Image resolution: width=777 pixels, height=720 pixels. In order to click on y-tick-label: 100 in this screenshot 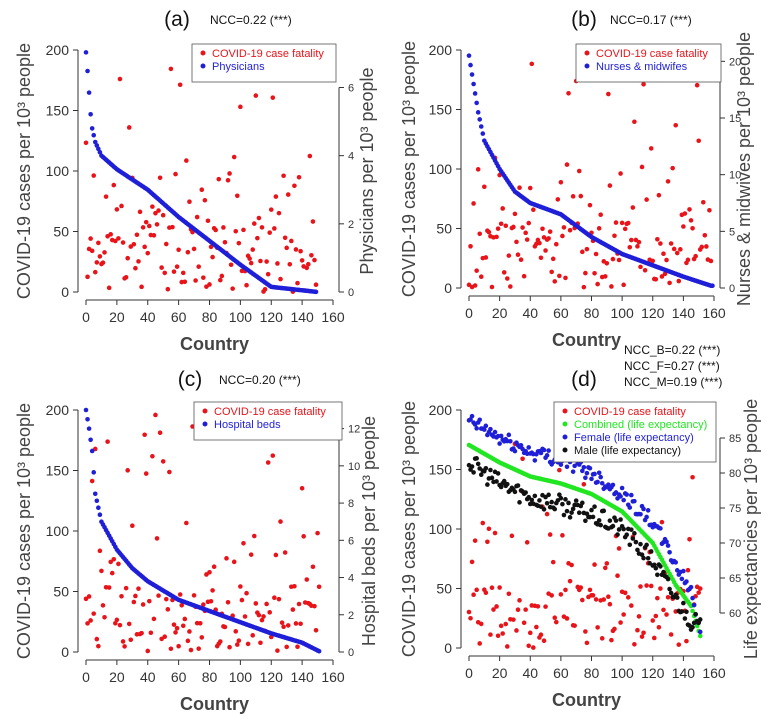, I will do `click(441, 169)`.